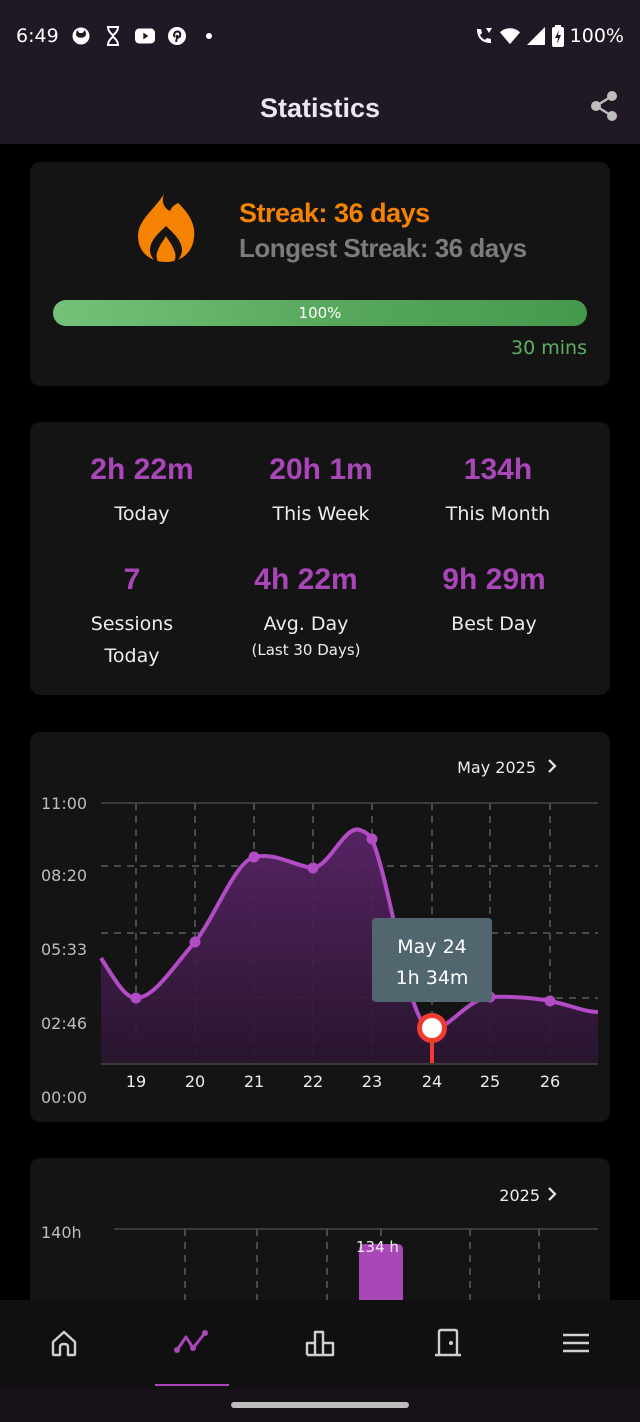 The width and height of the screenshot is (640, 1422). Describe the element at coordinates (498, 491) in the screenshot. I see `stat-this-month: 134h This Month` at that location.